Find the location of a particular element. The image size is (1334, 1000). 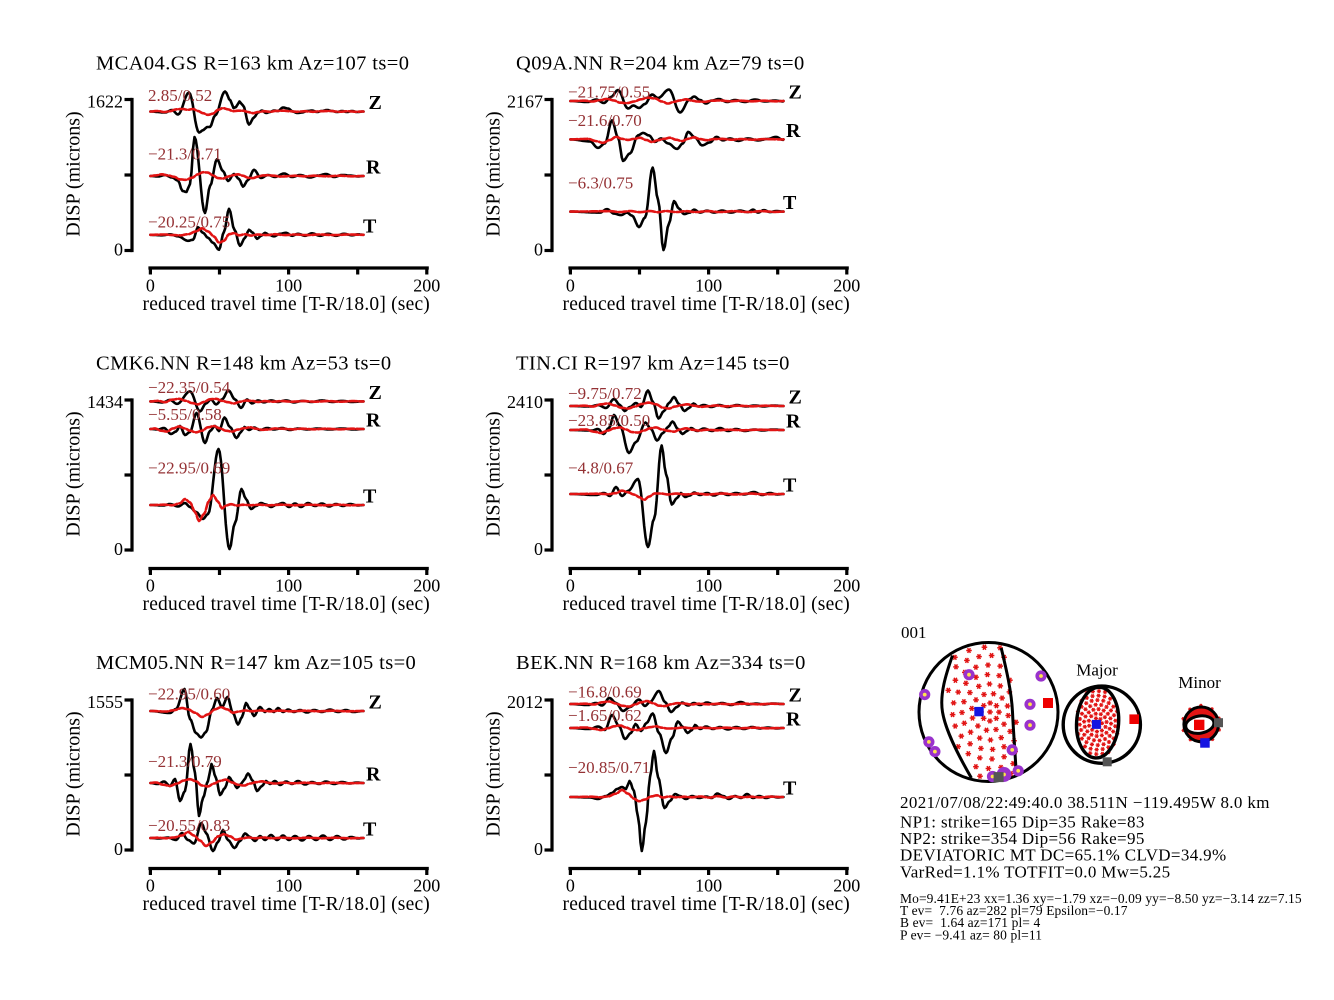

svg-text: Major is located at coordinates (1097, 670).